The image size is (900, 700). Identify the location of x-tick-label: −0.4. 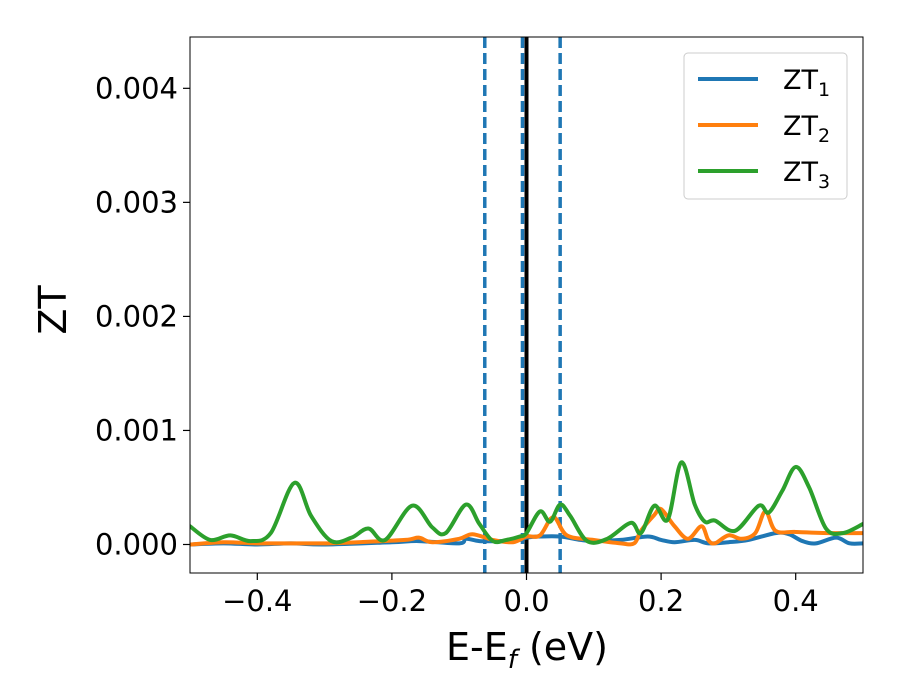
(257, 601).